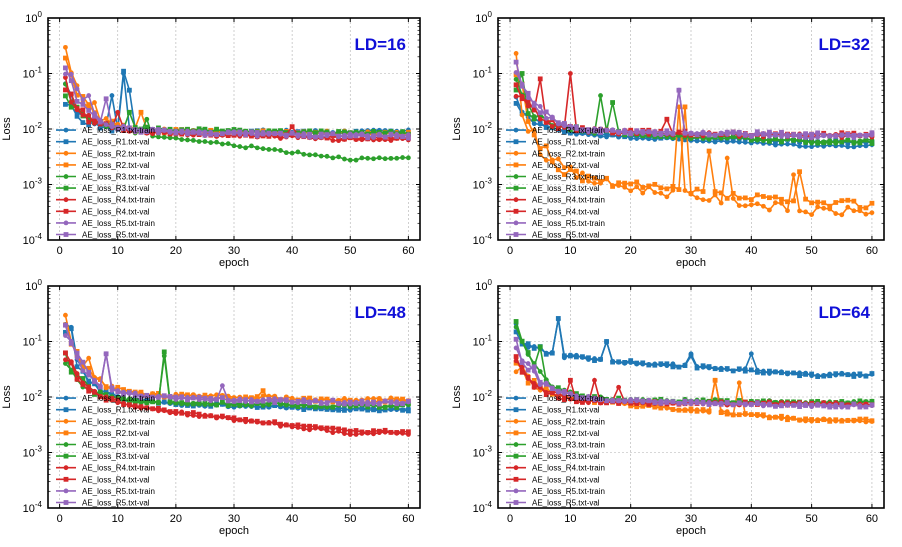 The image size is (902, 547). What do you see at coordinates (568, 200) in the screenshot?
I see `legend-label: AE_loss_R4.txt-train` at bounding box center [568, 200].